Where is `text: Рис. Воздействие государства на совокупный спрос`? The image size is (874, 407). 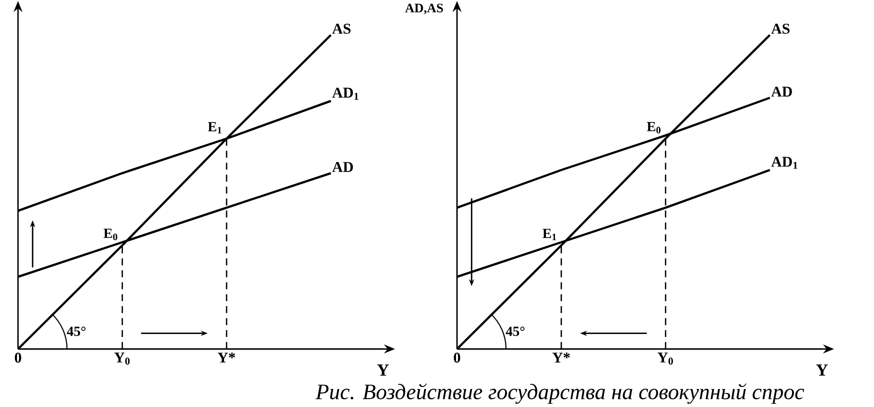 text: Рис. Воздействие государства на совокупный спрос is located at coordinates (560, 393).